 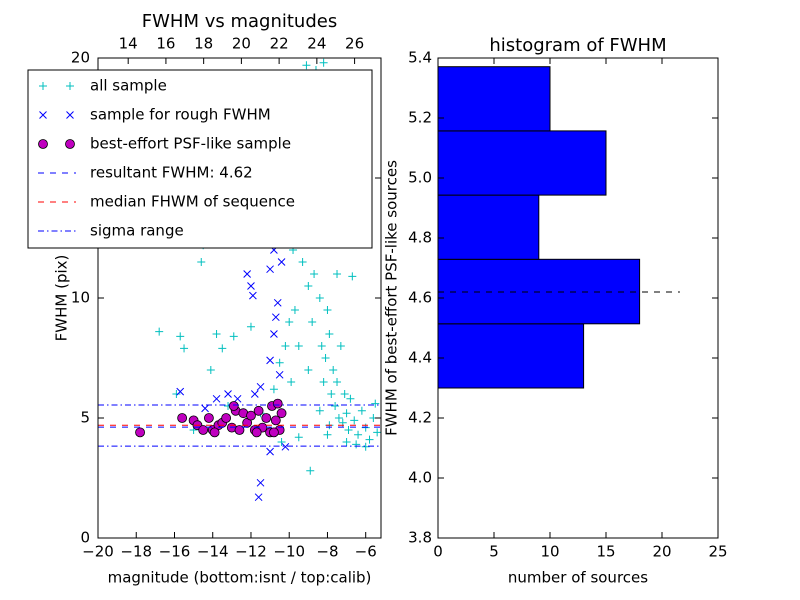 I want to click on y-tick-label: 4.0, so click(x=420, y=478).